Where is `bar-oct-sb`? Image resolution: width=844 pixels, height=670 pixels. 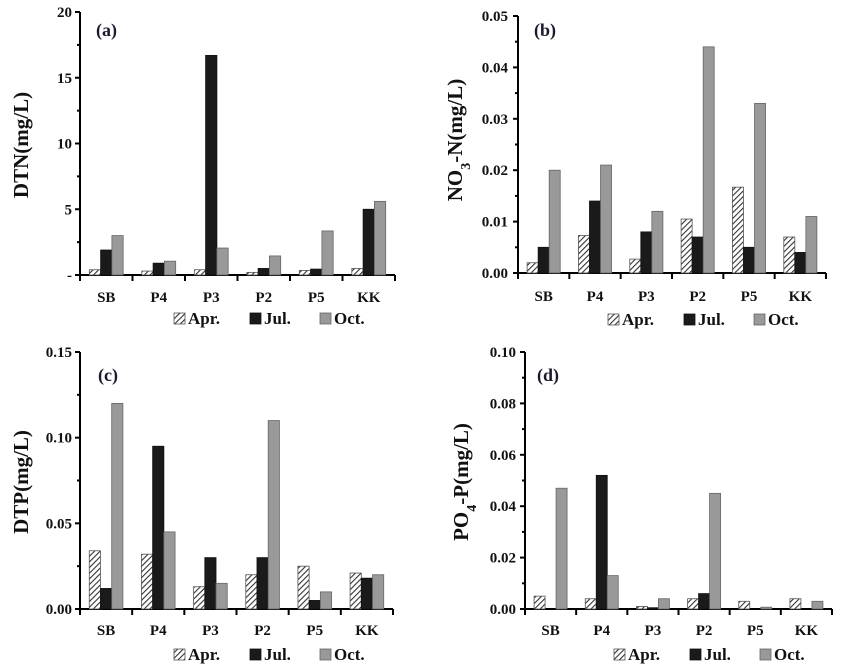
bar-oct-sb is located at coordinates (117, 255).